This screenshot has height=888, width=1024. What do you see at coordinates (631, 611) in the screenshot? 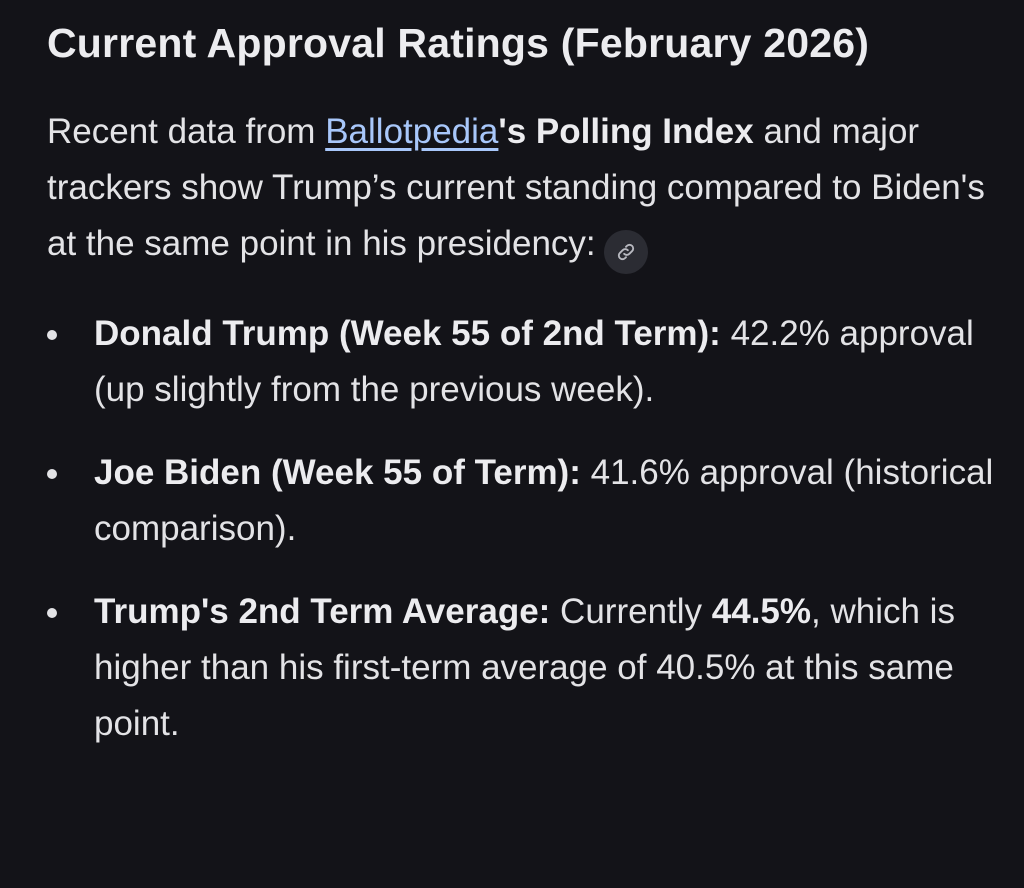
I see `bullet-text-before: Currently` at bounding box center [631, 611].